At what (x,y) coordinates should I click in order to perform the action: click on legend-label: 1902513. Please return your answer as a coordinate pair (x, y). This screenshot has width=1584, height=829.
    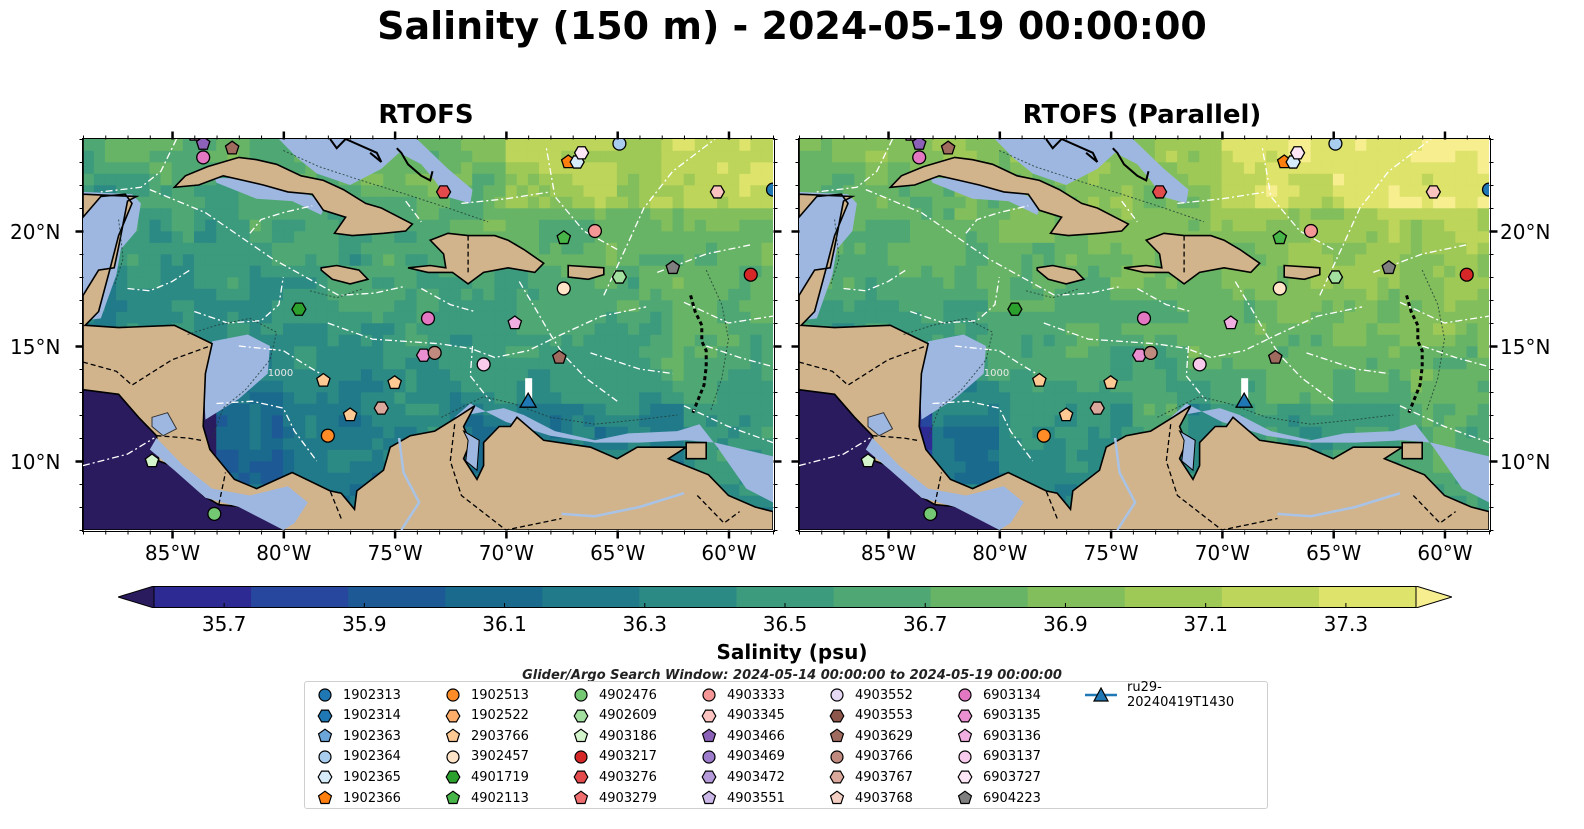
    Looking at the image, I should click on (500, 695).